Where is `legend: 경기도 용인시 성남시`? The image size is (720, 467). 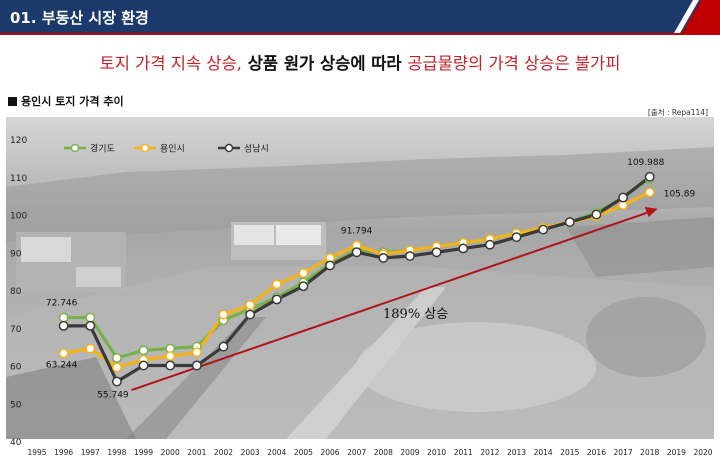 legend: 경기도 용인시 성남시 is located at coordinates (166, 149).